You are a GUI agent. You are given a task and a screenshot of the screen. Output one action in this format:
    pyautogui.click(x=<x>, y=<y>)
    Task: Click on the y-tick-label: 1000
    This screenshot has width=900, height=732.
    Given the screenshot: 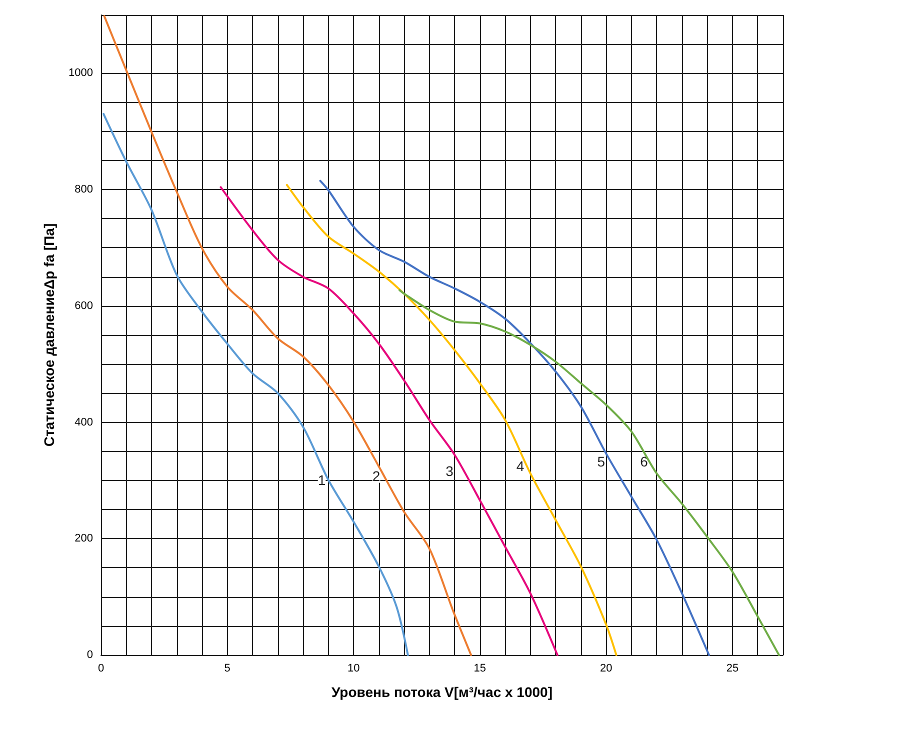 What is the action you would take?
    pyautogui.click(x=80, y=73)
    